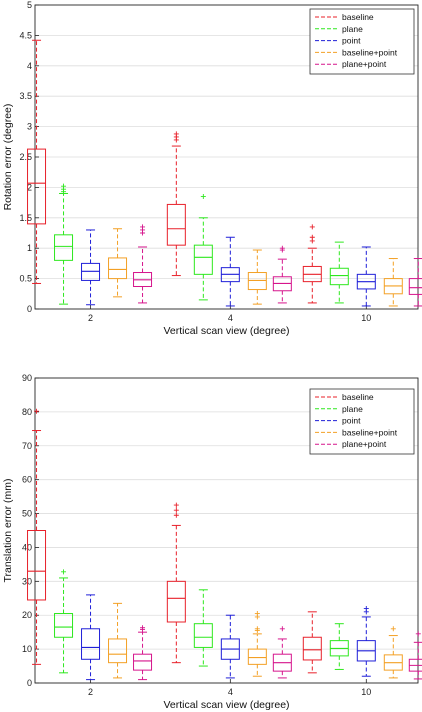  I want to click on y-tick-label: 90, so click(27, 378).